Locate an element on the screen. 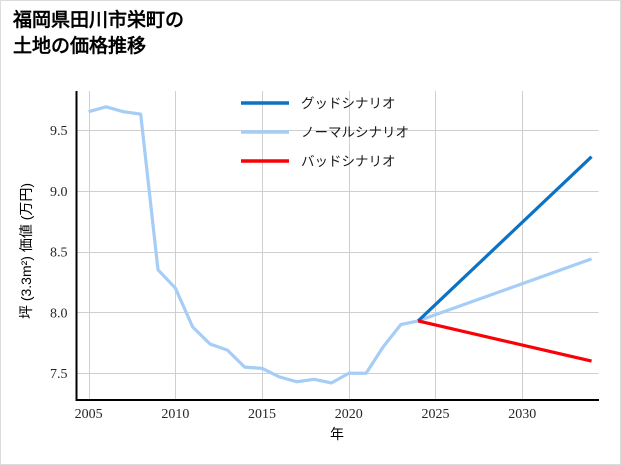 This screenshot has height=465, width=621. y-tick-7.5: 7.5 is located at coordinates (59, 374).